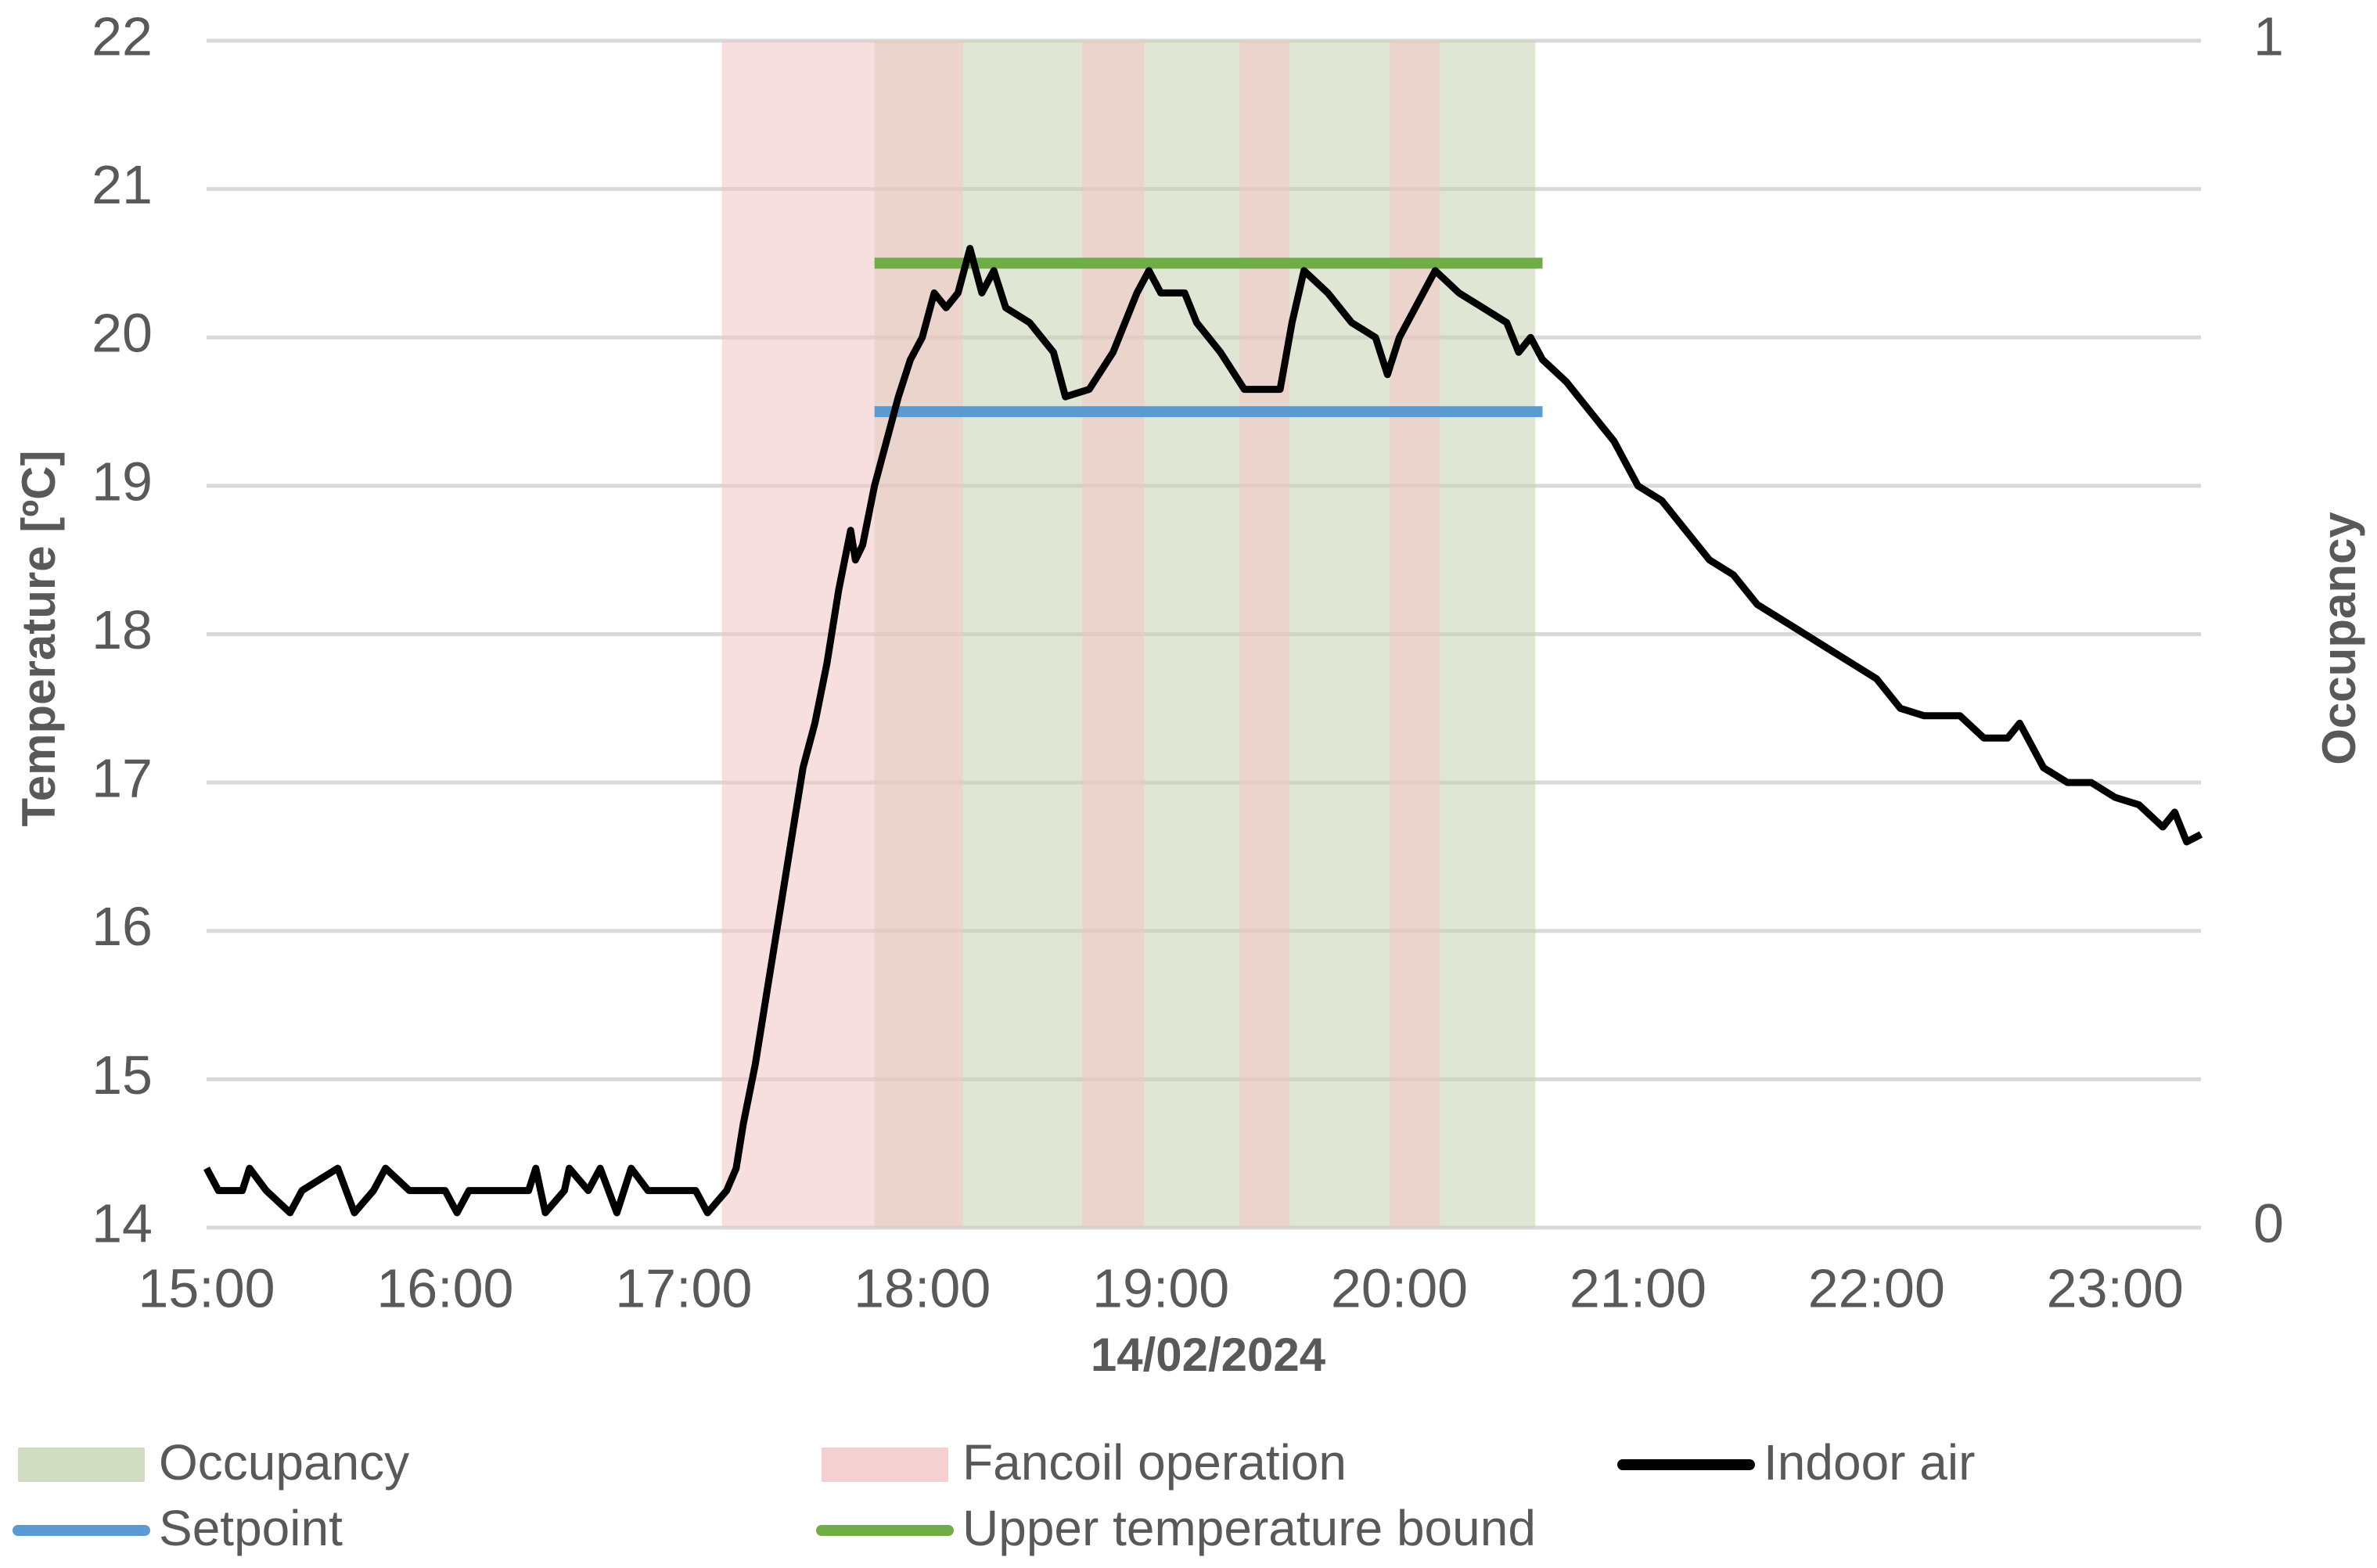  I want to click on x-tick-label: 22:00, so click(1876, 1287).